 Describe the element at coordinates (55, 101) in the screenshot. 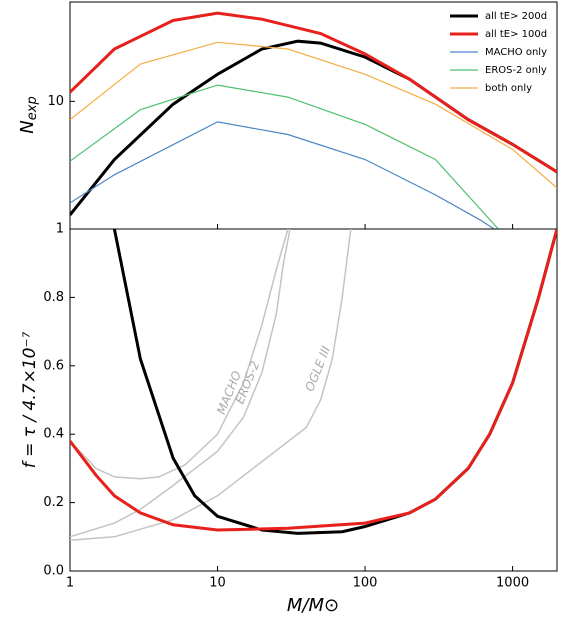

I see `y-tick-label: 10` at that location.